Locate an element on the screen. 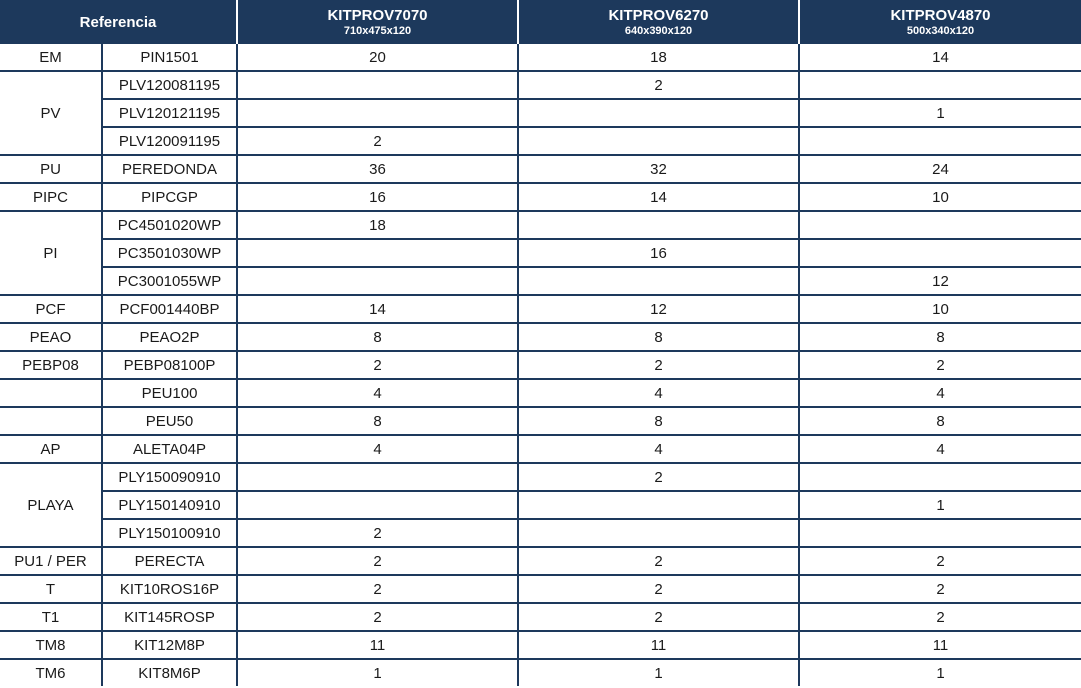 This screenshot has height=688, width=1081. reference-cell: KIT10ROS16P is located at coordinates (169, 589).